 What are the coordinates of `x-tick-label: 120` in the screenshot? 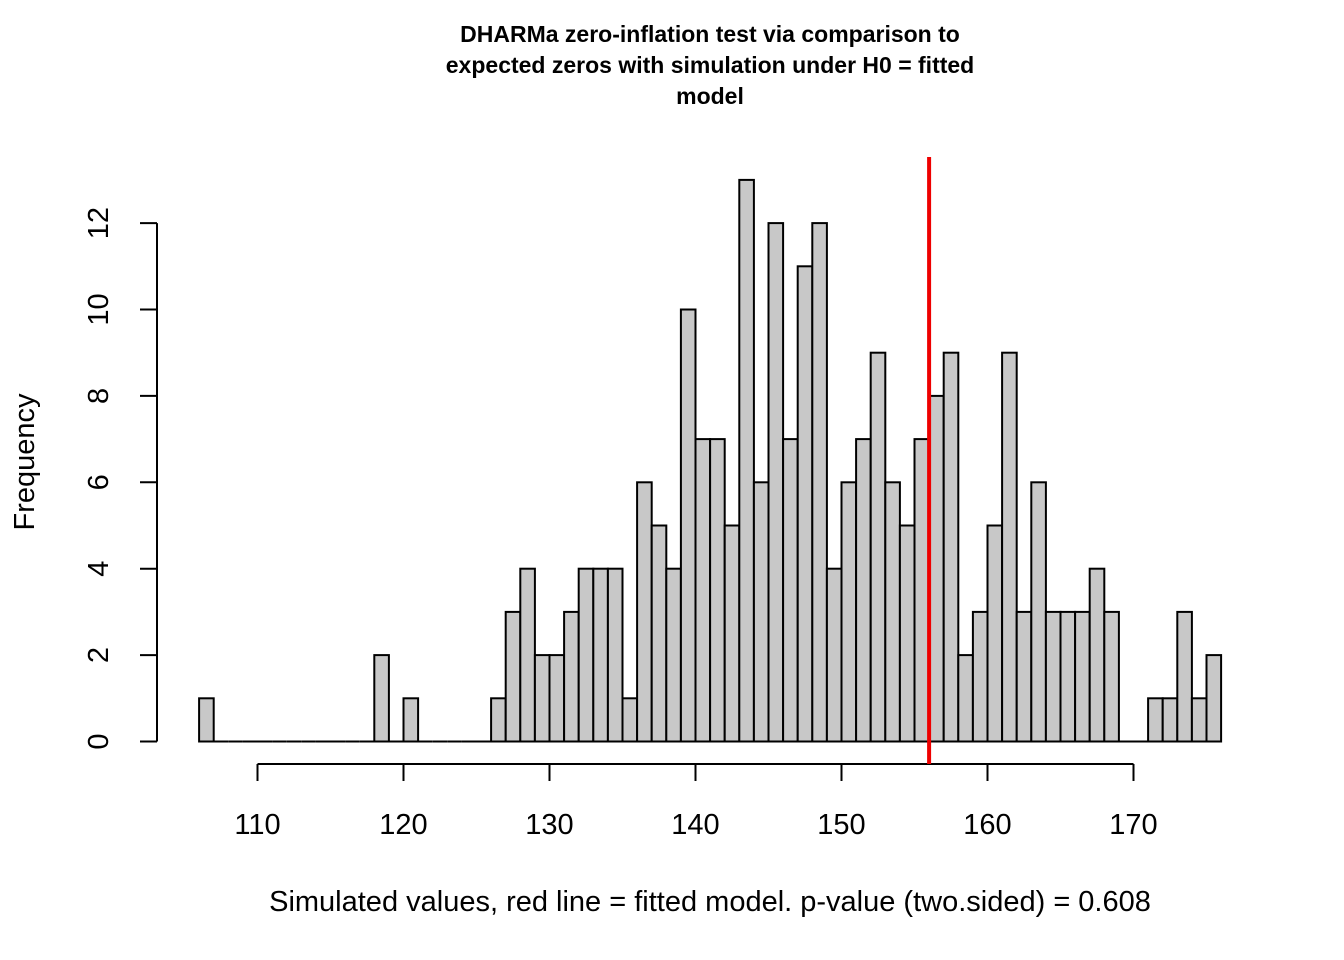 It's located at (403, 825).